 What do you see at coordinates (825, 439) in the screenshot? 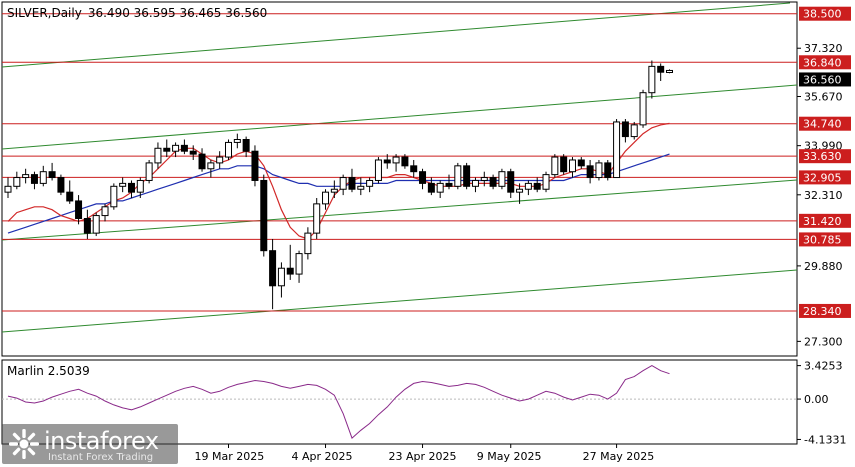
I see `marlin-tick-label: -4.1331` at bounding box center [825, 439].